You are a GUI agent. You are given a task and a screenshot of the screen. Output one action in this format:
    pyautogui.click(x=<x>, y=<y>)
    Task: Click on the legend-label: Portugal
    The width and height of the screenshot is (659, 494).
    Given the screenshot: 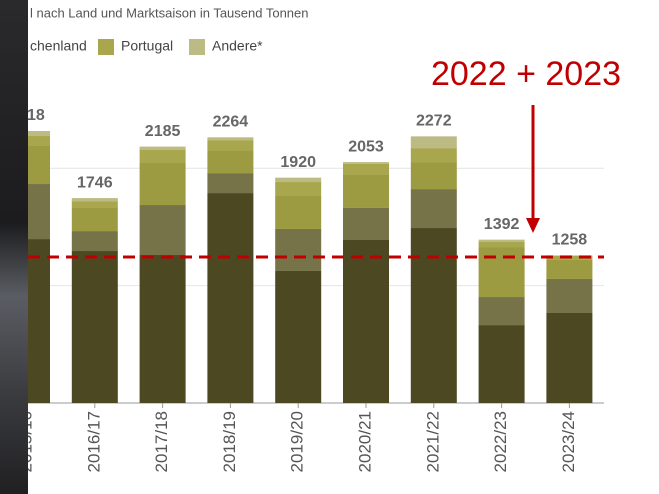 What is the action you would take?
    pyautogui.click(x=147, y=46)
    